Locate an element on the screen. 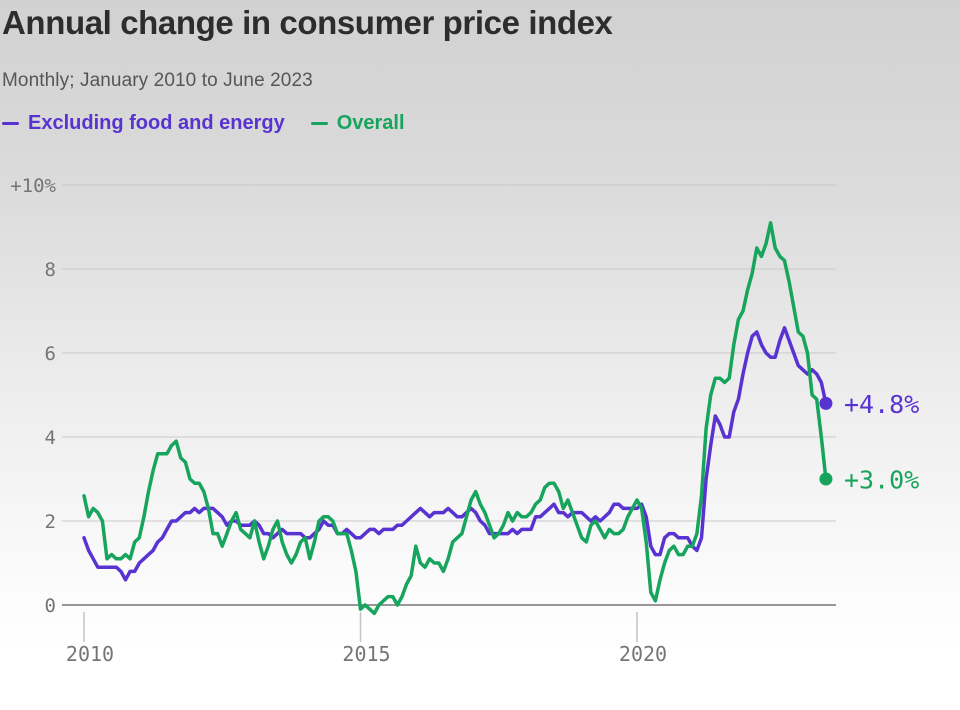  legend-label-overall: Overall is located at coordinates (370, 123).